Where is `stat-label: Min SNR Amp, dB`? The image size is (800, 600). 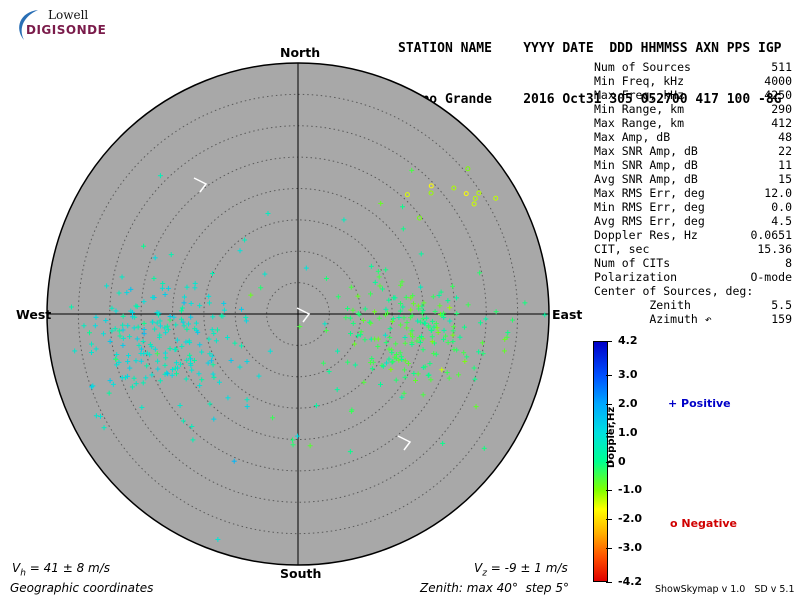 stat-label: Min SNR Amp, dB is located at coordinates (646, 165).